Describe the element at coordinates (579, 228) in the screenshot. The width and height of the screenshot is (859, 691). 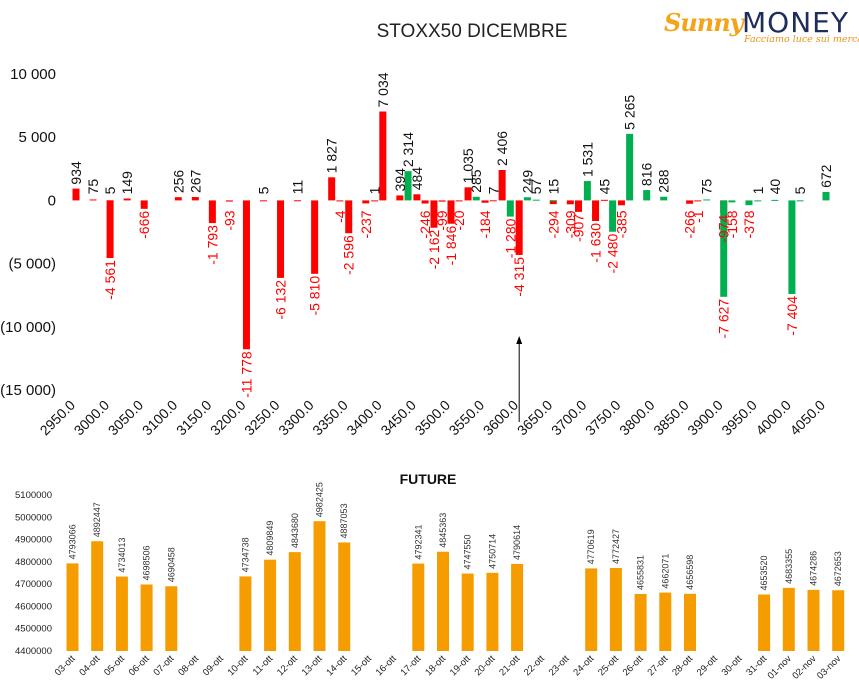
I see `data-label: -907` at that location.